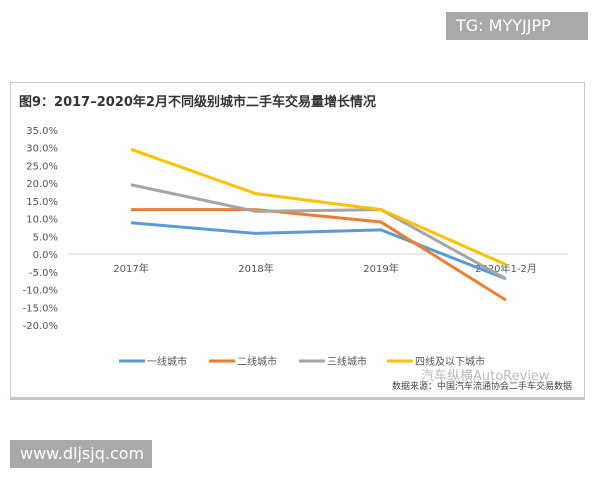  I want to click on y-tick-label: 10.0%, so click(42, 220).